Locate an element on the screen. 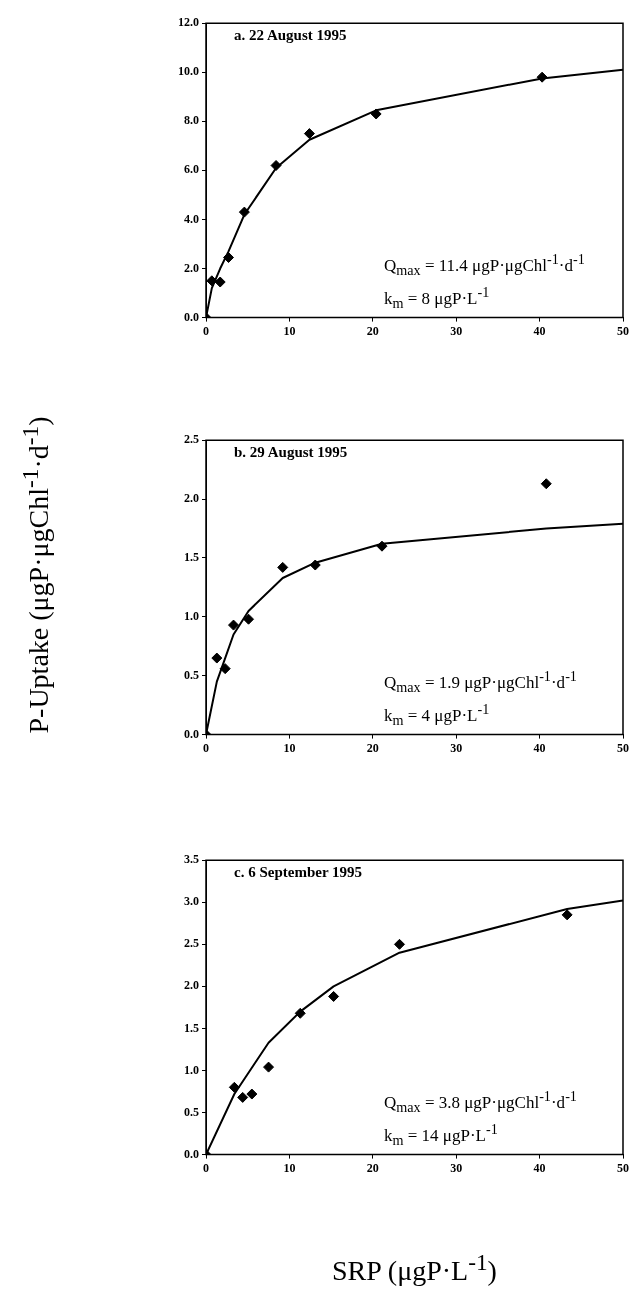  annotation: k$_{m}$ = 4 μgP·L$^{-1}$ is located at coordinates (437, 715).